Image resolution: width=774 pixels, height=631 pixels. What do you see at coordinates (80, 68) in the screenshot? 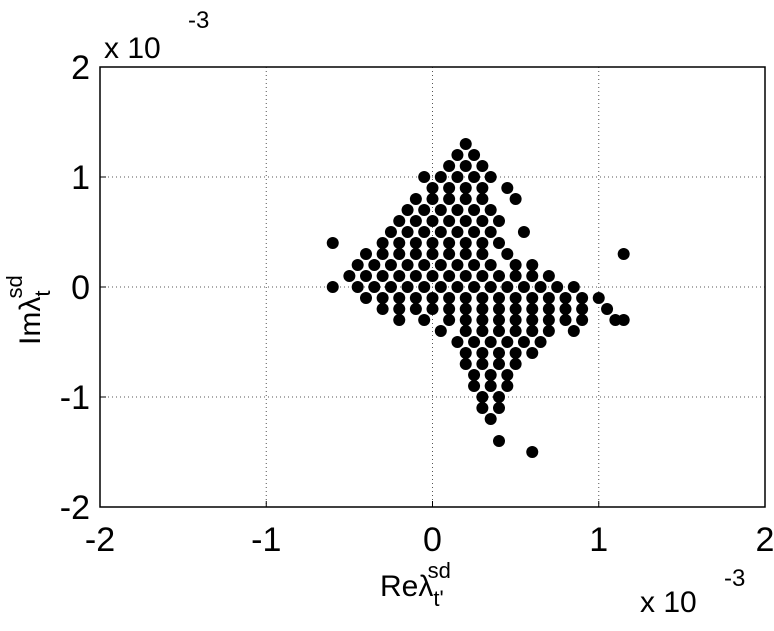
I see `y-tick-label: 2` at bounding box center [80, 68].